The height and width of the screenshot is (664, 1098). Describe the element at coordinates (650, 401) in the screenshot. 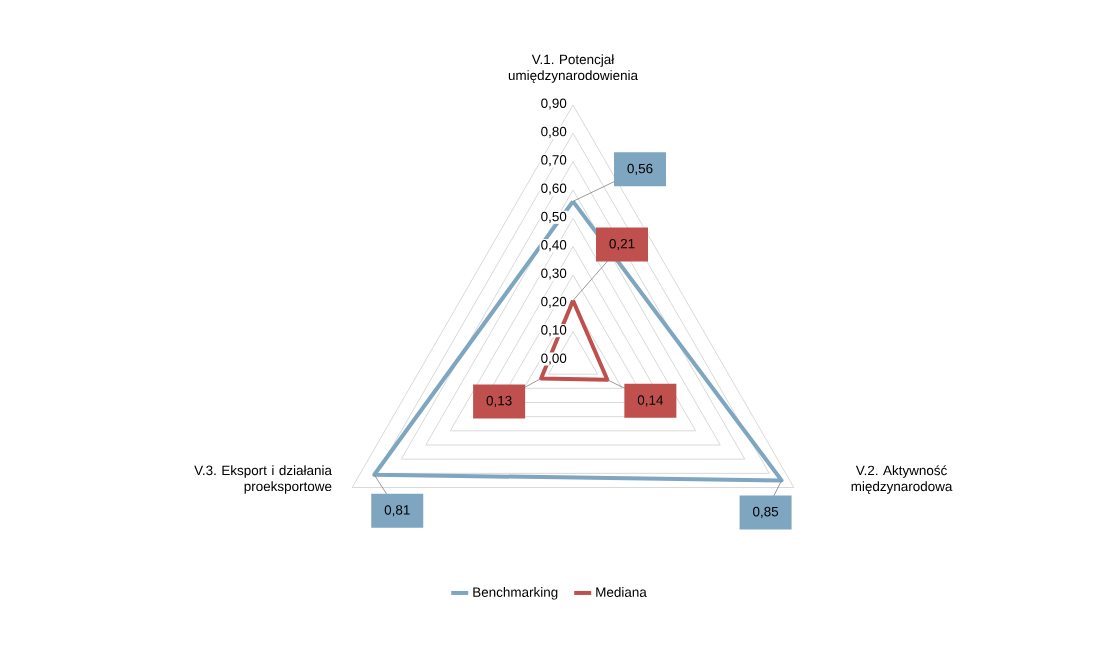

I see `data-label: 0,14` at that location.